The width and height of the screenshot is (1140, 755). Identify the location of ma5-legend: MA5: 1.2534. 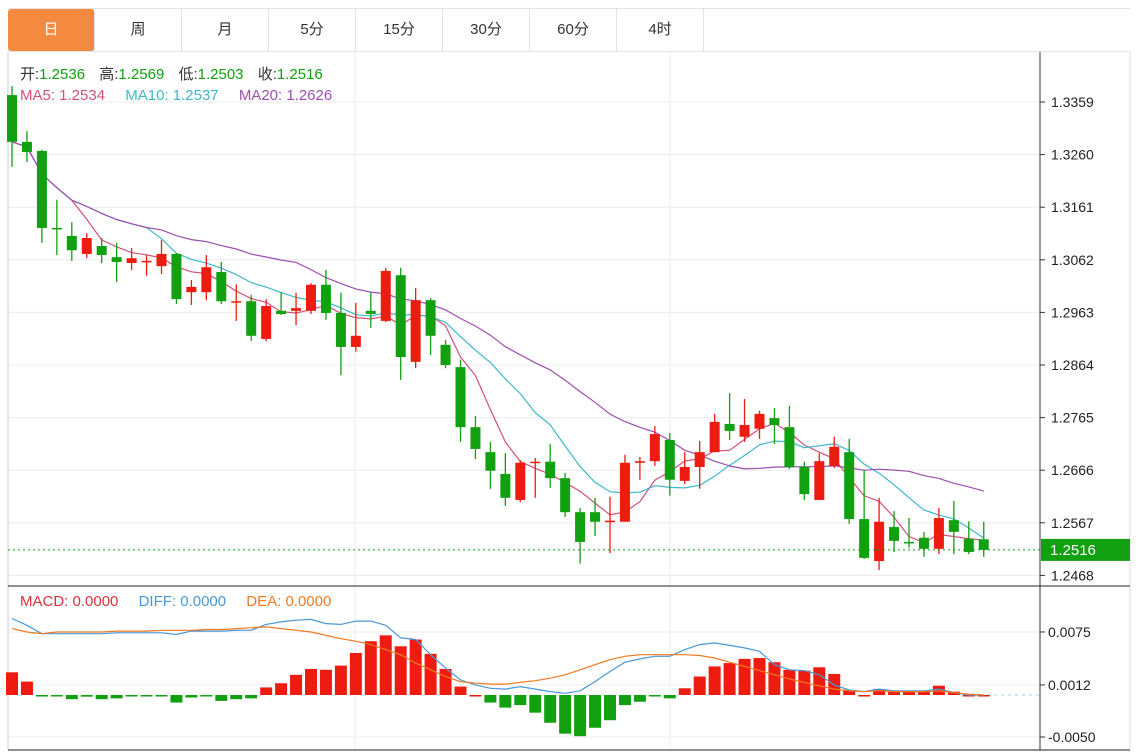
(63, 95).